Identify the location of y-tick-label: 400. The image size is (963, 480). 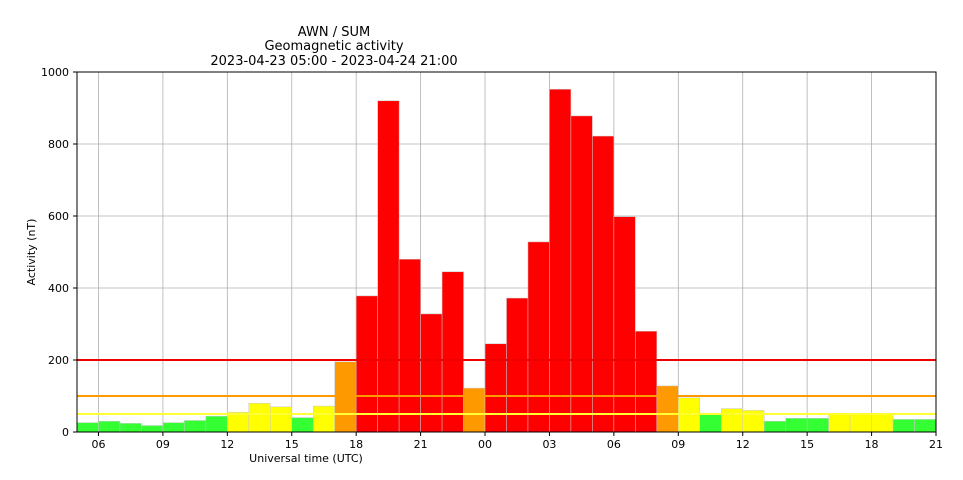
(58, 288).